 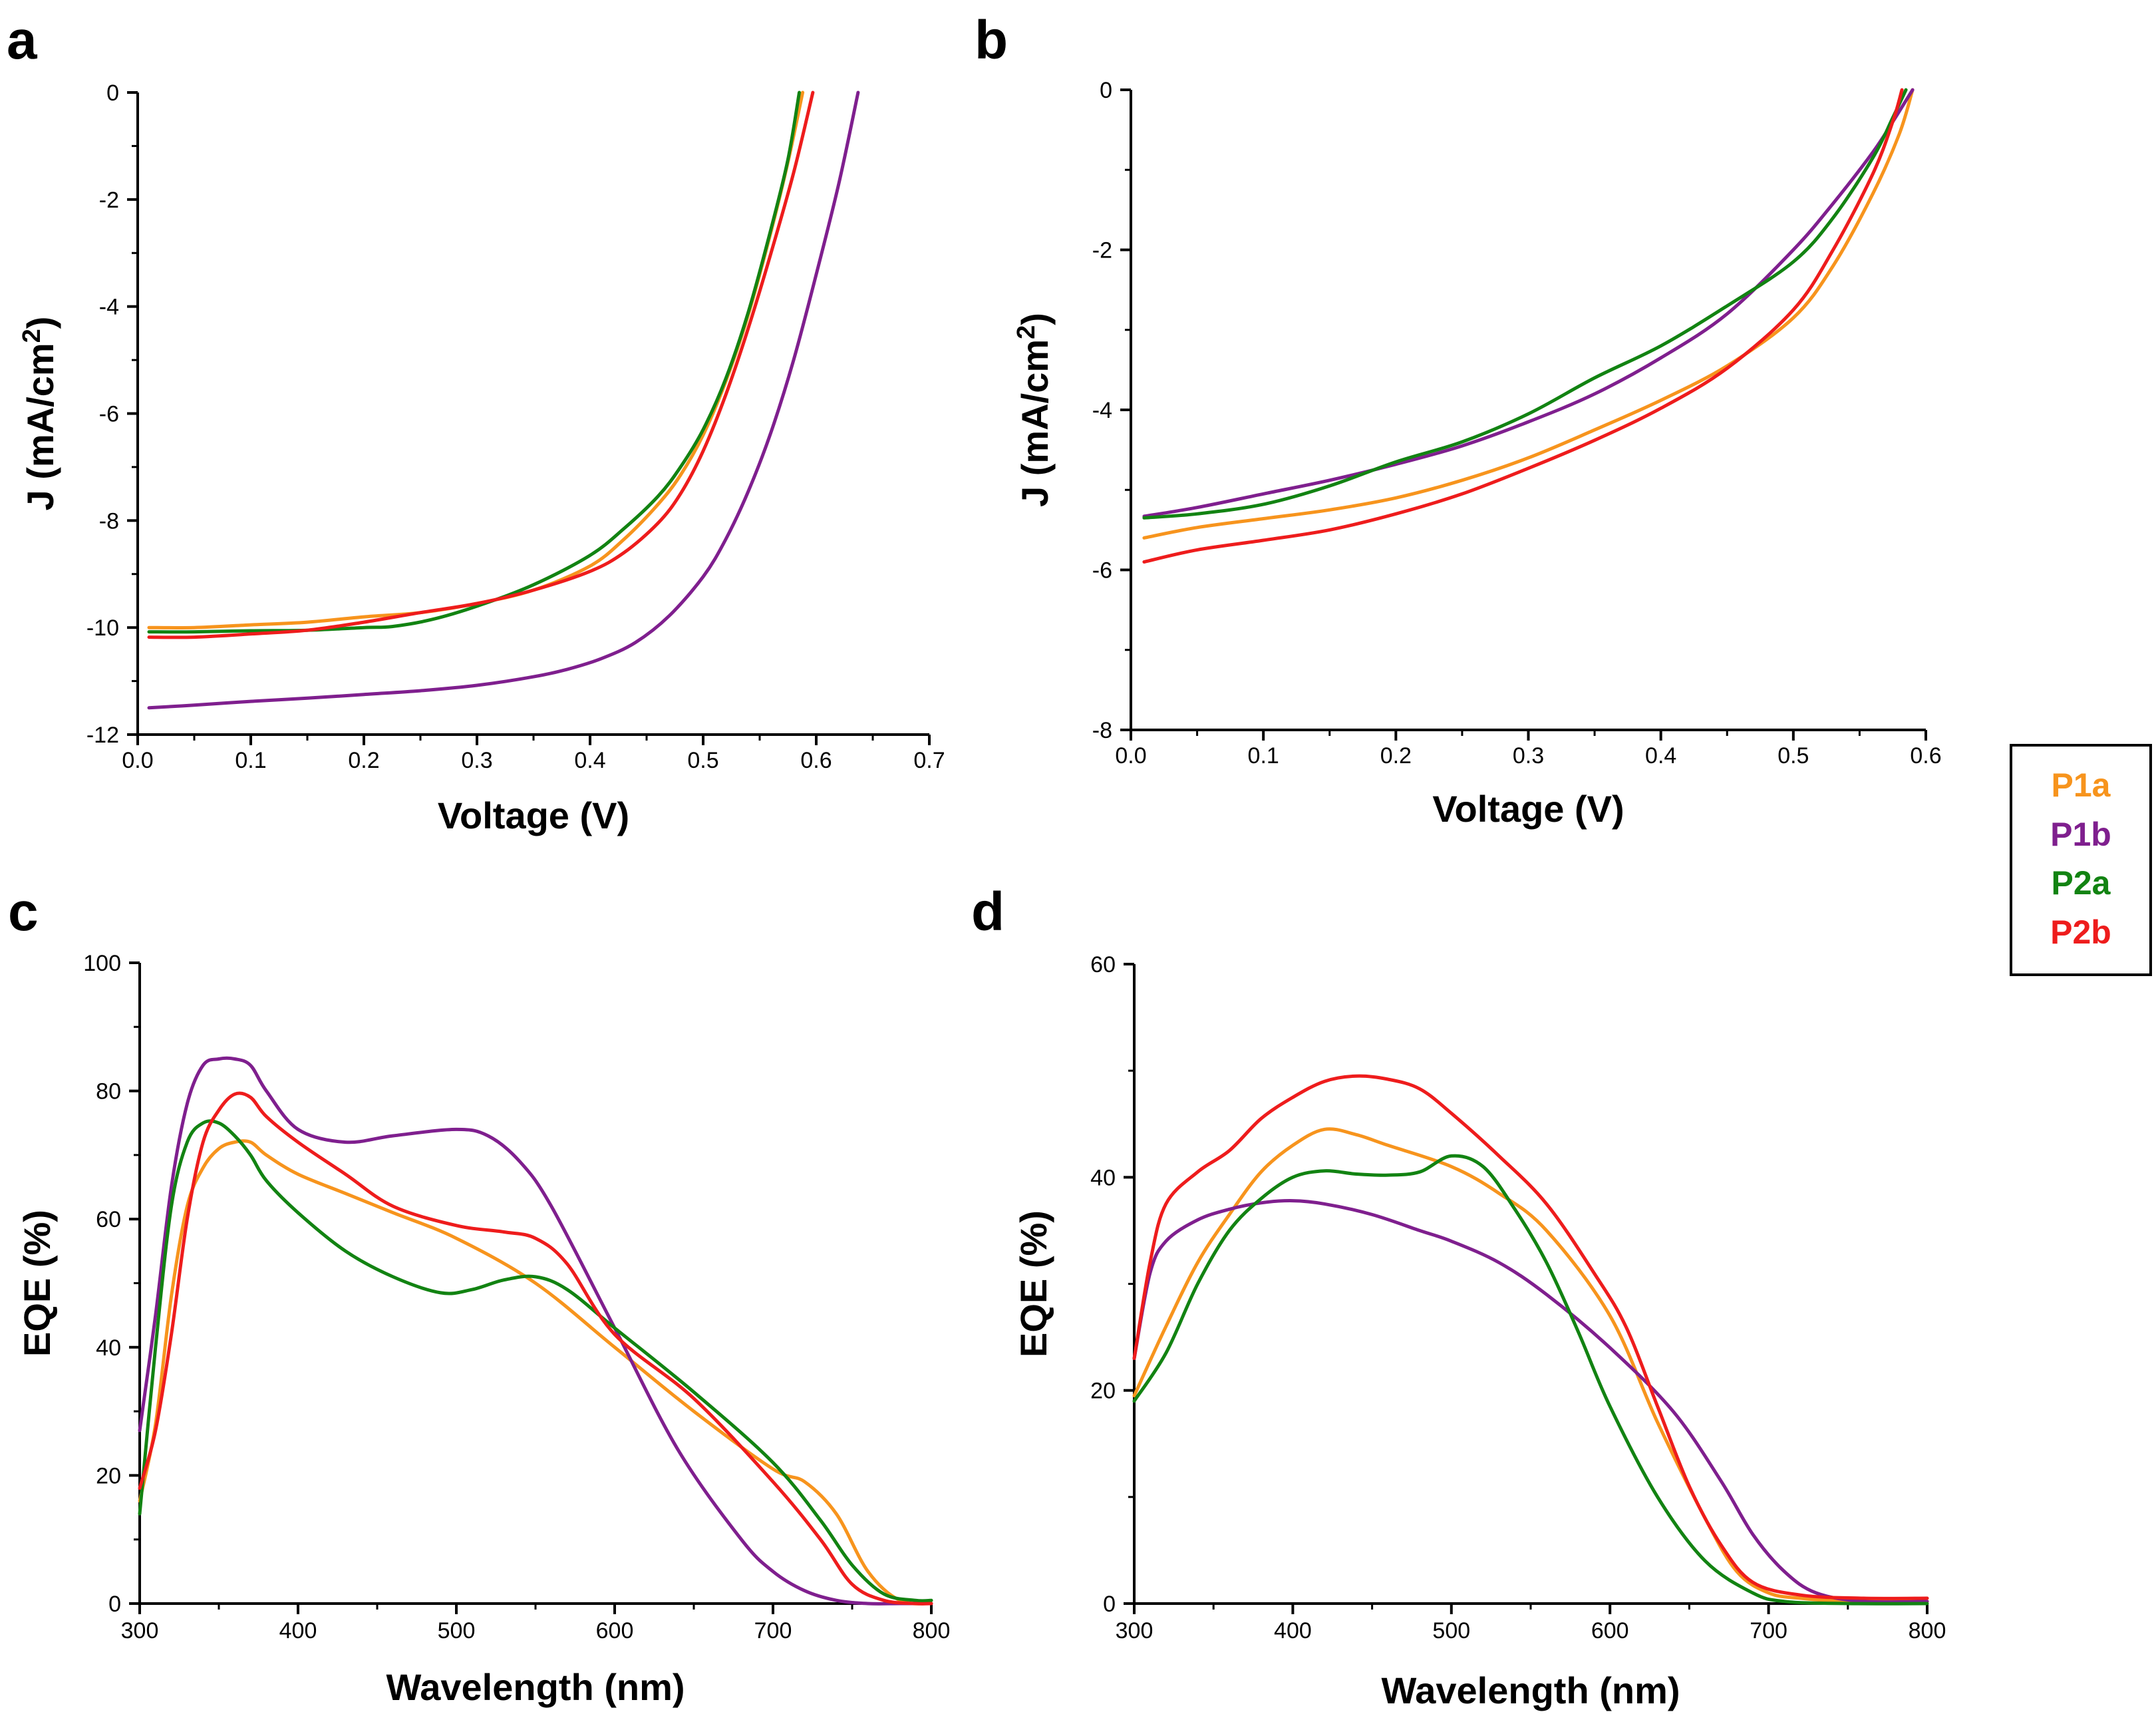 I want to click on legend: P1a P1b P2a P2b, so click(x=2081, y=860).